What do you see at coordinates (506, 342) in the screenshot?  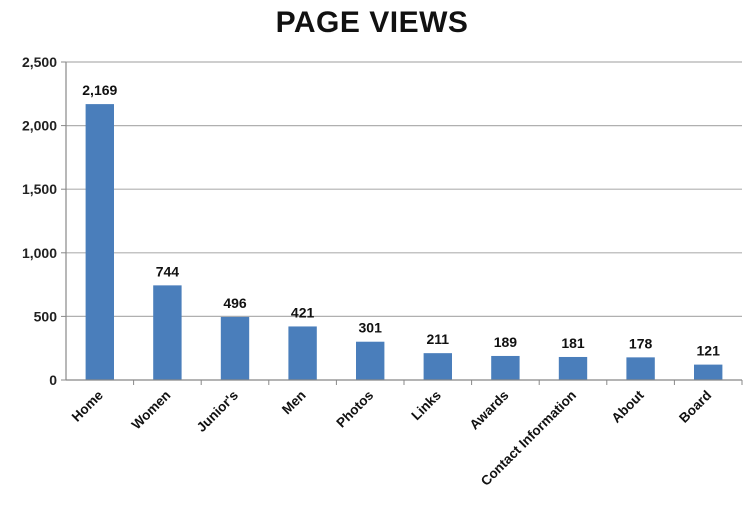 I see `data-label: 189` at bounding box center [506, 342].